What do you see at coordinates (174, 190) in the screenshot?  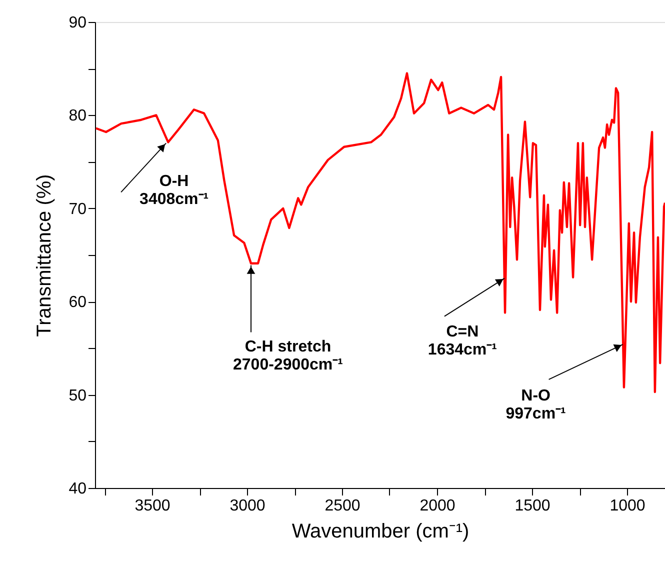 I see `annotation: O-H 3408cm⁻¹` at bounding box center [174, 190].